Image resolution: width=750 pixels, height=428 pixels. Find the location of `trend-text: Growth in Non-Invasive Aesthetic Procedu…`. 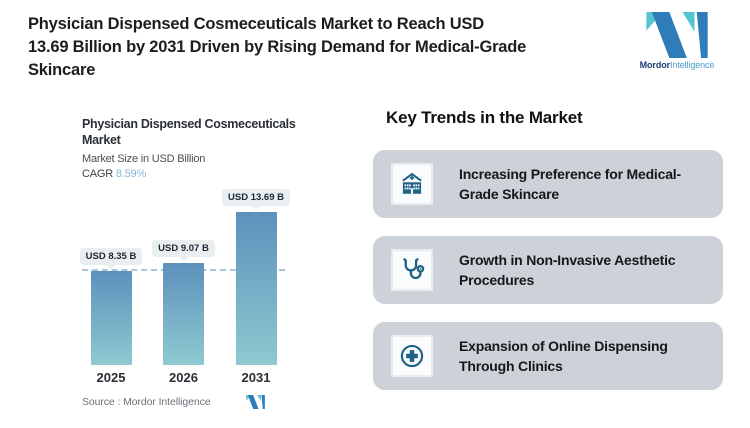

trend-text: Growth in Non-Invasive Aesthetic Procedu… is located at coordinates (567, 270).